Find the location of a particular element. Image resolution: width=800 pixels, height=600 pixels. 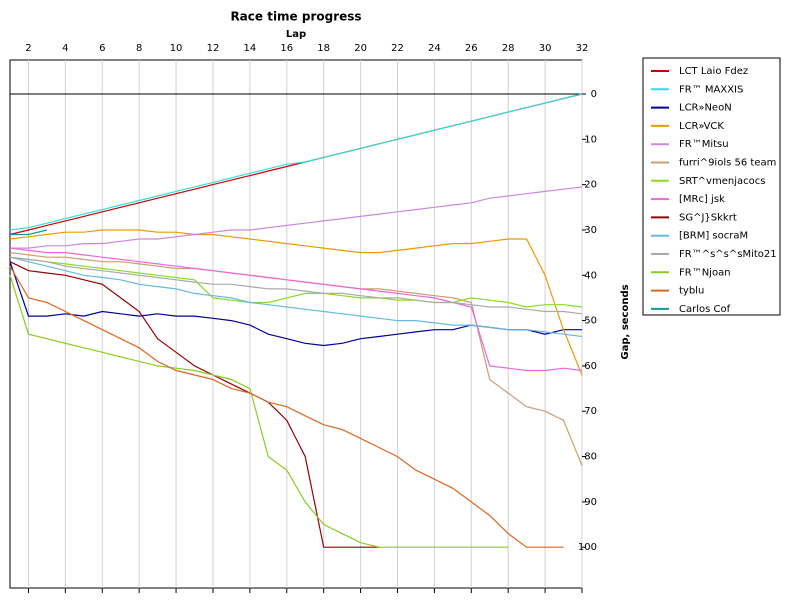

x-tick-label: 18 is located at coordinates (323, 48).